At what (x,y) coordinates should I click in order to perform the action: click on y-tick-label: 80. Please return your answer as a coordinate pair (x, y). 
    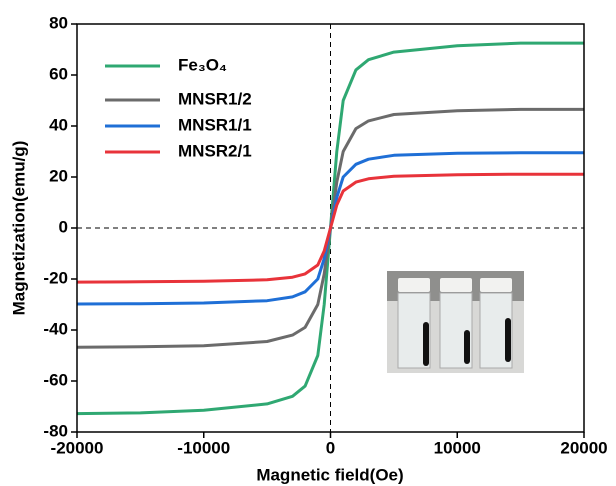
    Looking at the image, I should click on (58, 22).